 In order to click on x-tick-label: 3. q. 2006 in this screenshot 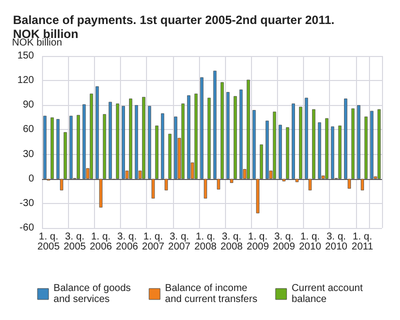, I will do `click(127, 242)`.